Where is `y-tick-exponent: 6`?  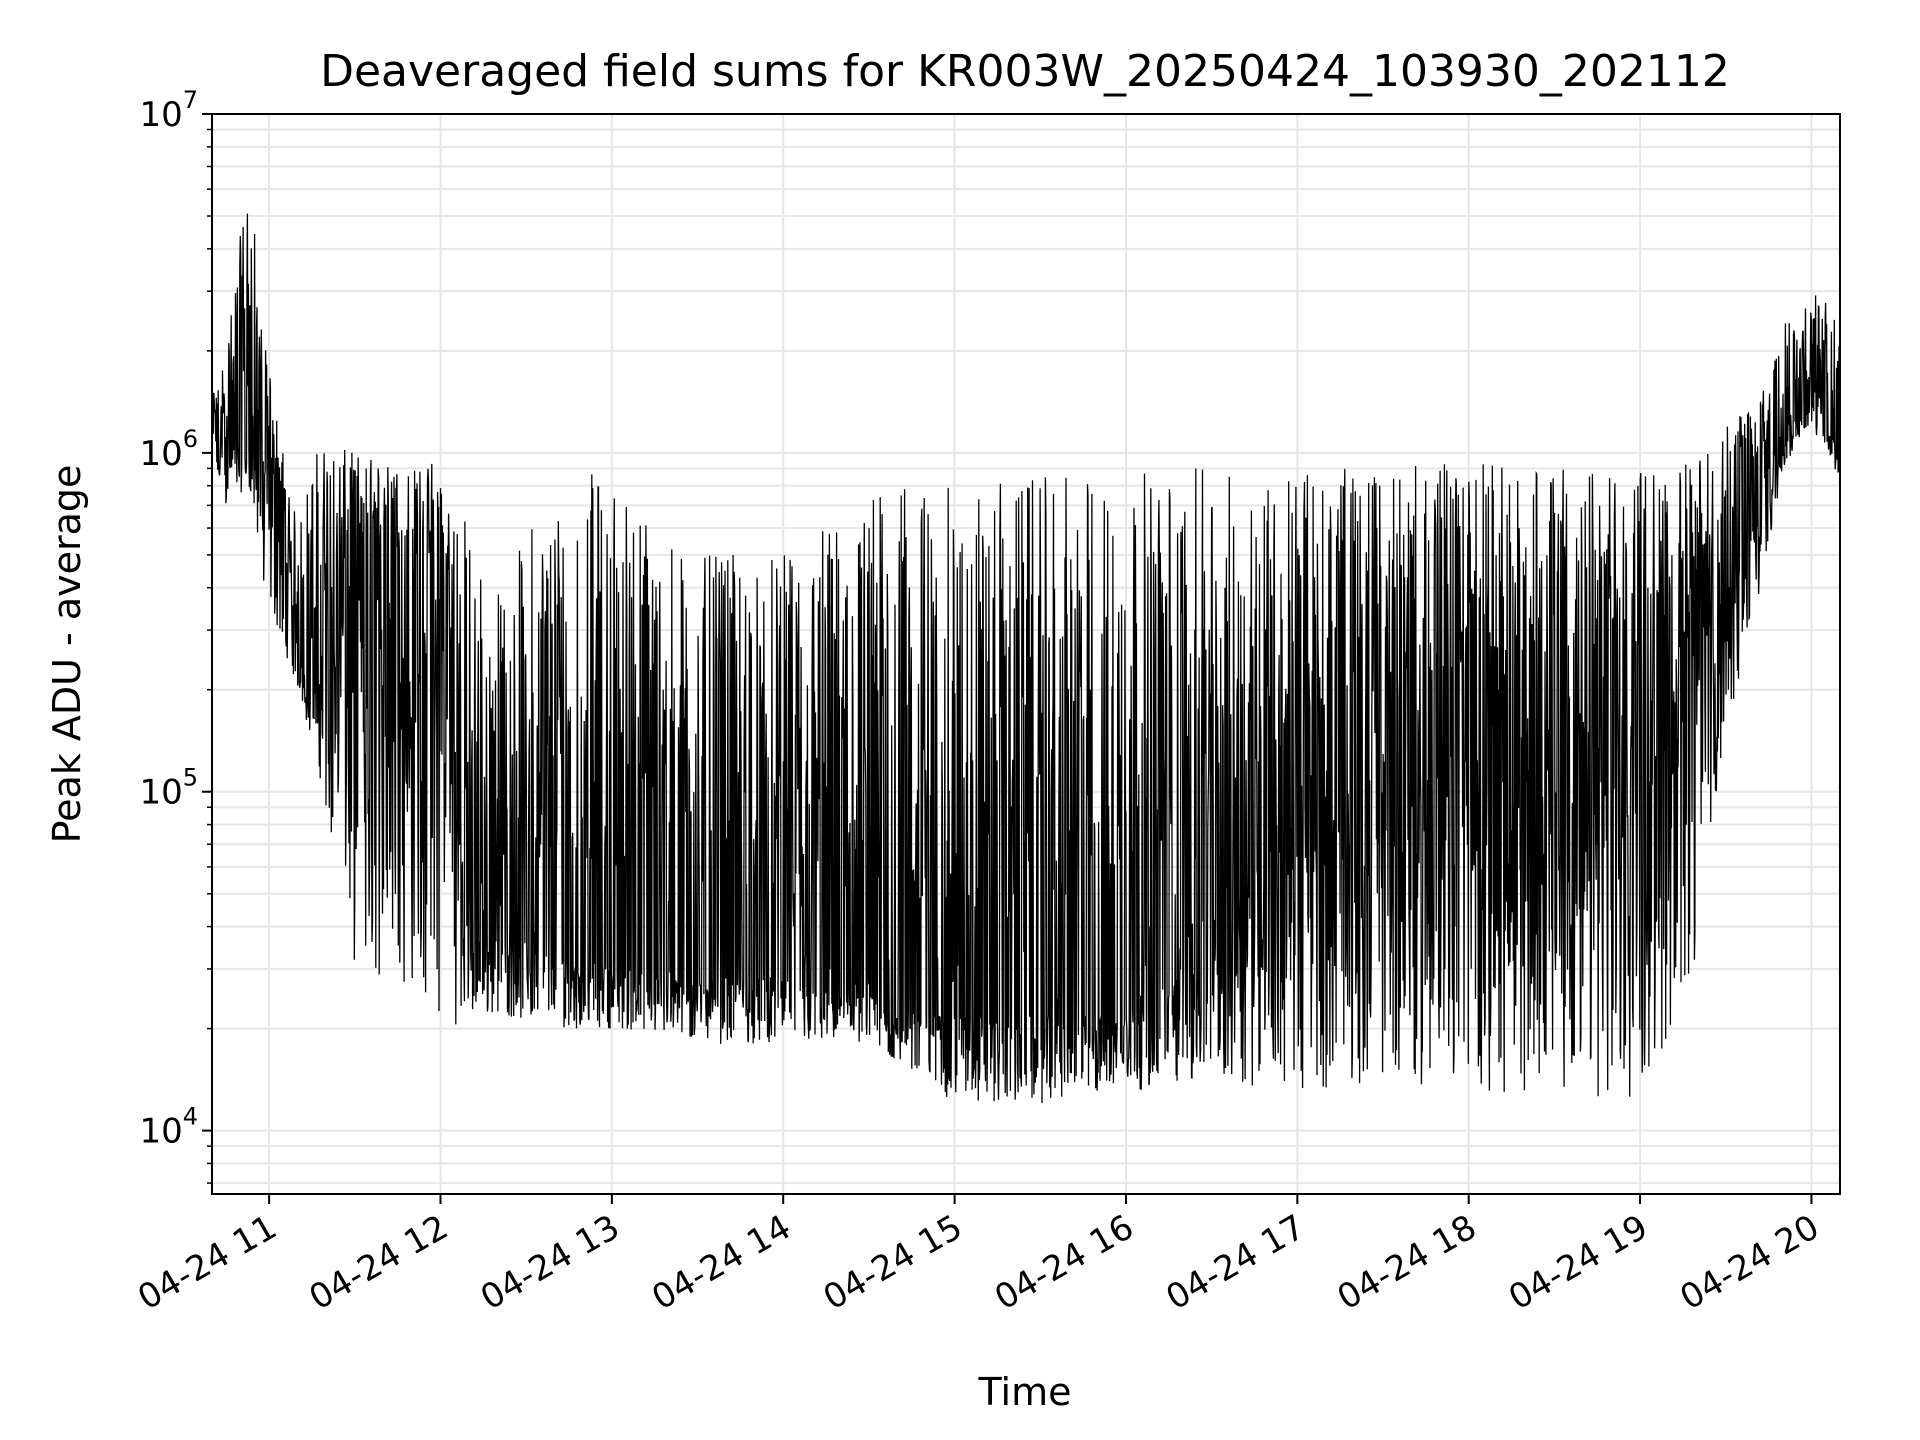
y-tick-exponent: 6 is located at coordinates (190, 439).